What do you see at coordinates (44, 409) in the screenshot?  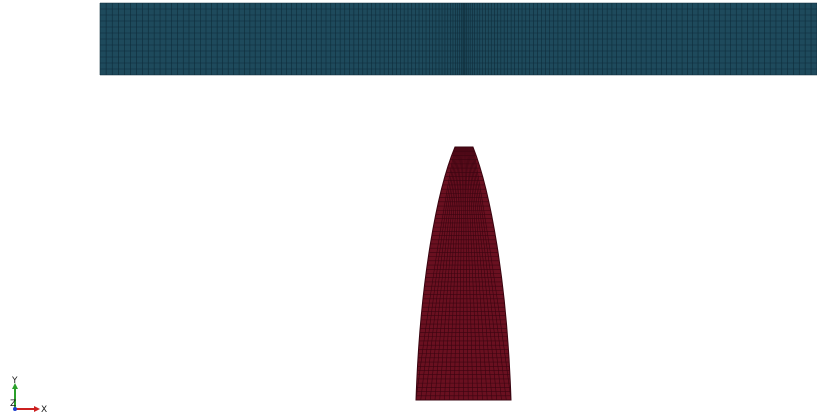 I see `x-axis-label: X` at bounding box center [44, 409].